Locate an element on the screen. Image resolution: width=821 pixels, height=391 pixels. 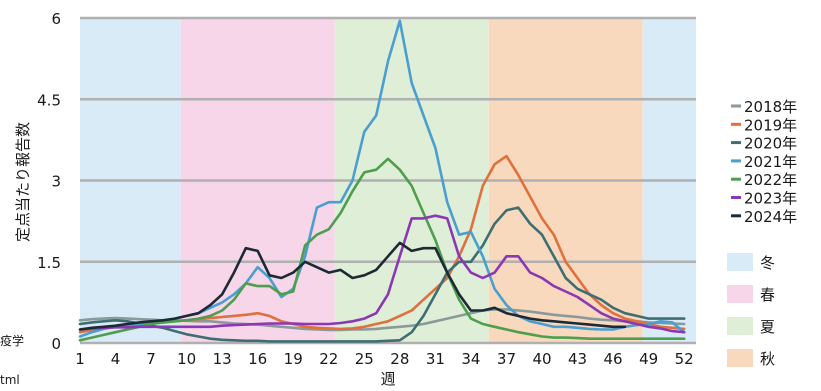
x-axis-title: 週 is located at coordinates (387, 379).